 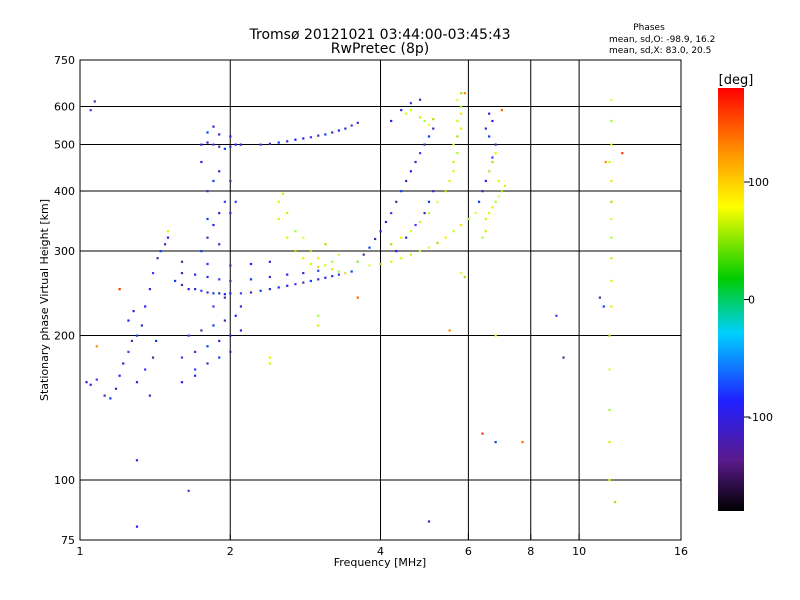 What do you see at coordinates (468, 551) in the screenshot?
I see `x-tick-label: 6` at bounding box center [468, 551].